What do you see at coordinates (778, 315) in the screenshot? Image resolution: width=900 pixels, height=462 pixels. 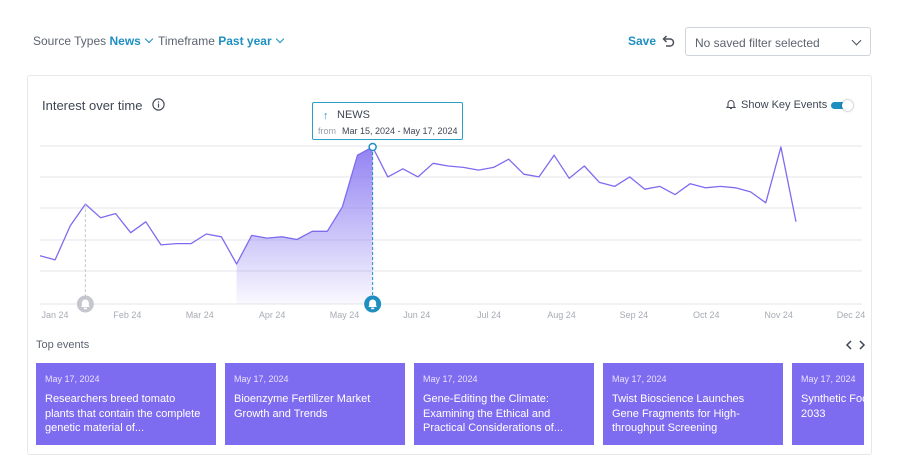 I see `x-tick-label: Nov 24` at bounding box center [778, 315].